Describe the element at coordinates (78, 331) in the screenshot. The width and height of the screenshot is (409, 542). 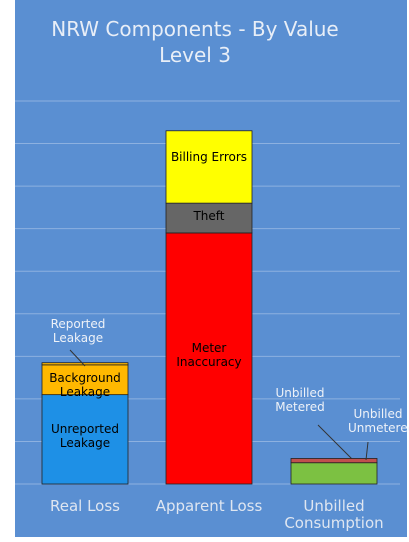
I see `segment-label: Reported Leakage` at that location.